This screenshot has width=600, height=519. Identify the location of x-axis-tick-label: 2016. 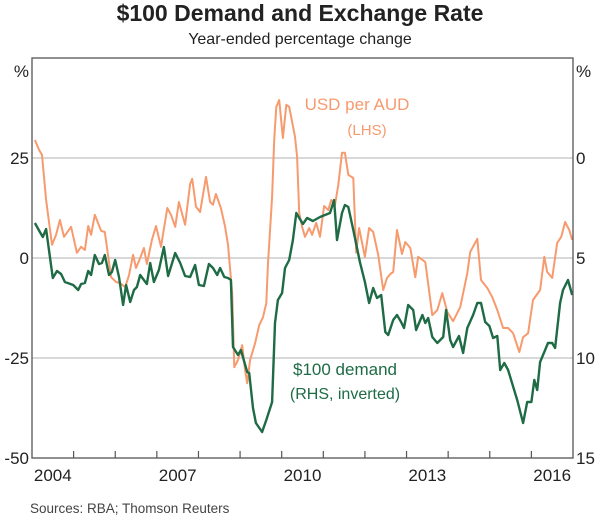
(552, 475).